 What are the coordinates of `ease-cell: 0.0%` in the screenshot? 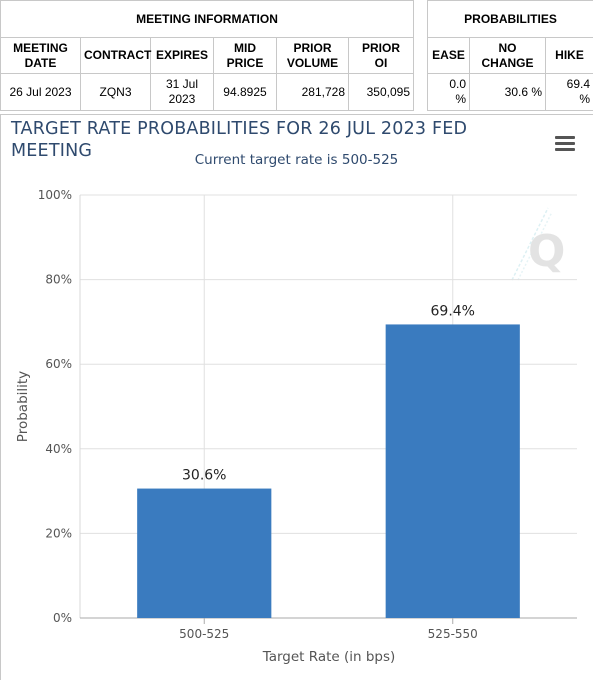 It's located at (448, 92).